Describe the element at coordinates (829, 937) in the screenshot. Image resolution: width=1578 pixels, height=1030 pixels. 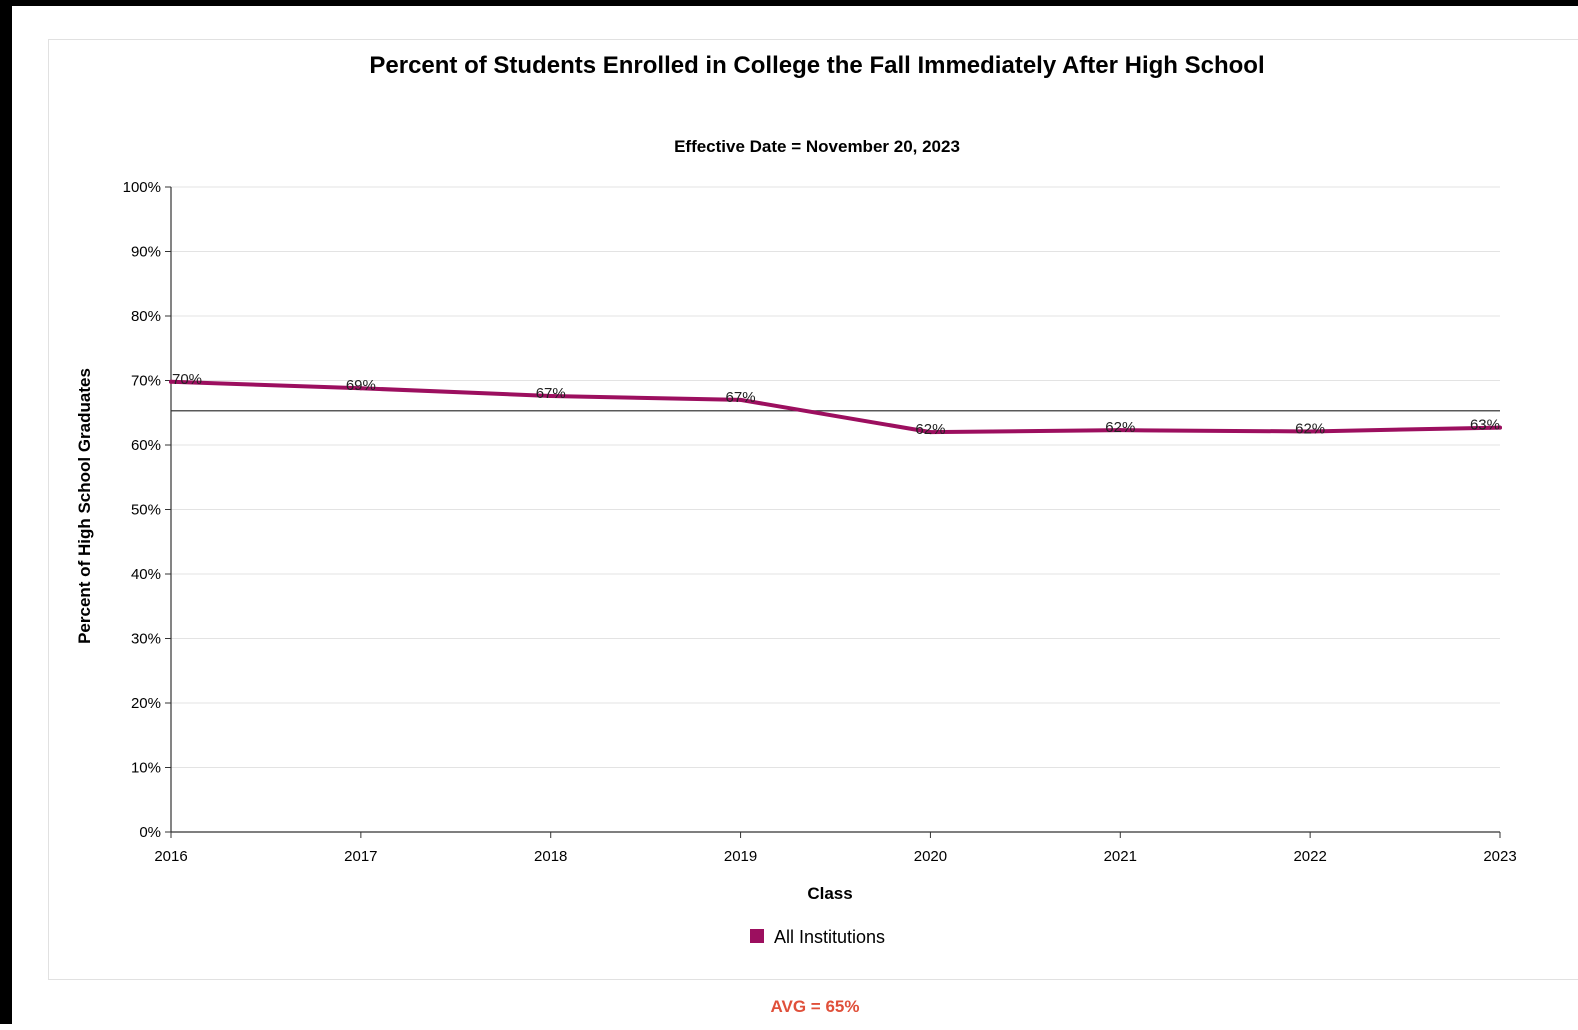
I see `legend-label-all-institutions: All Institutions` at that location.